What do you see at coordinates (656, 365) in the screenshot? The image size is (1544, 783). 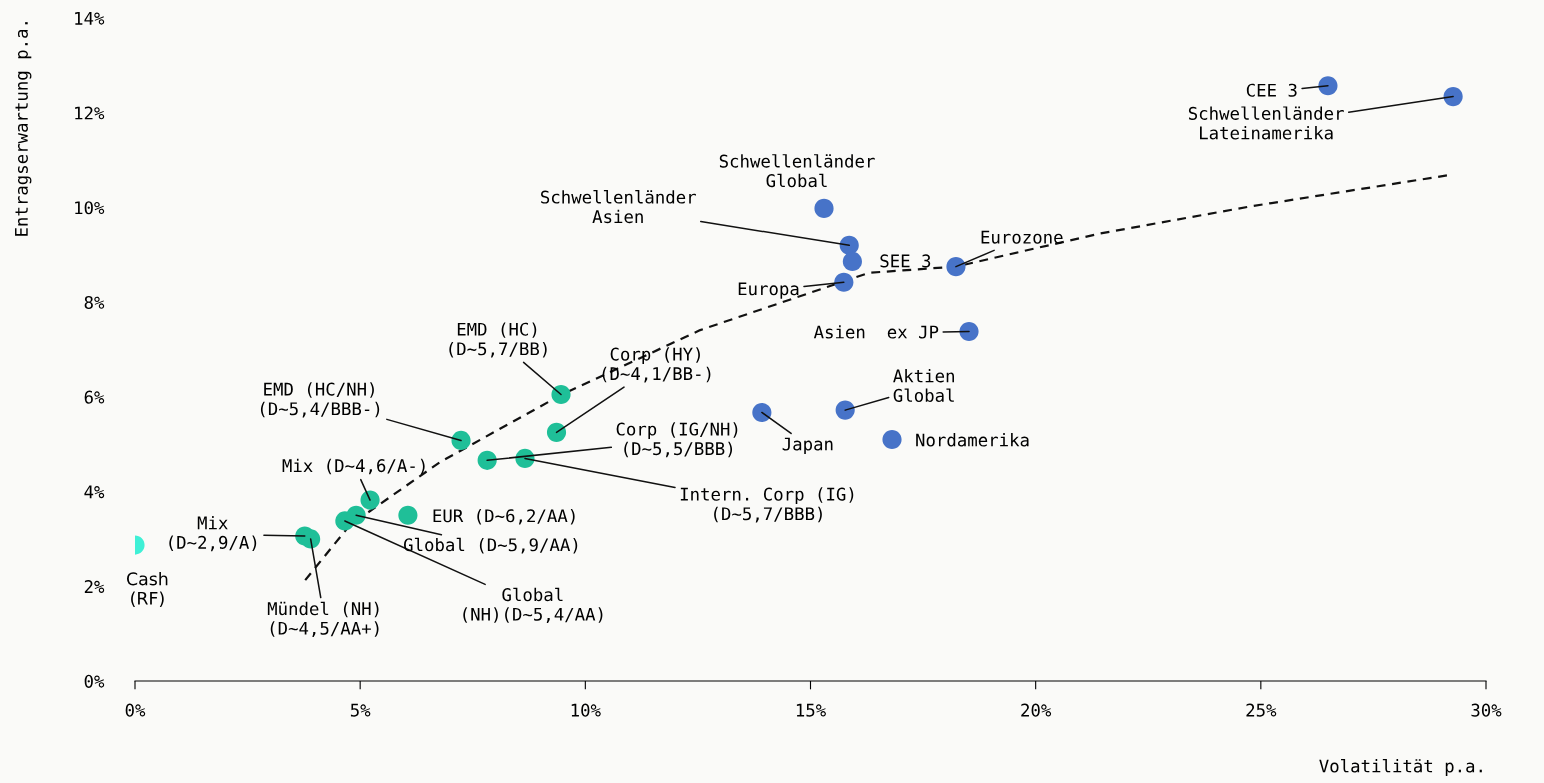 I see `annotation: Corp (HY) (D~4,1/BB-)` at bounding box center [656, 365].